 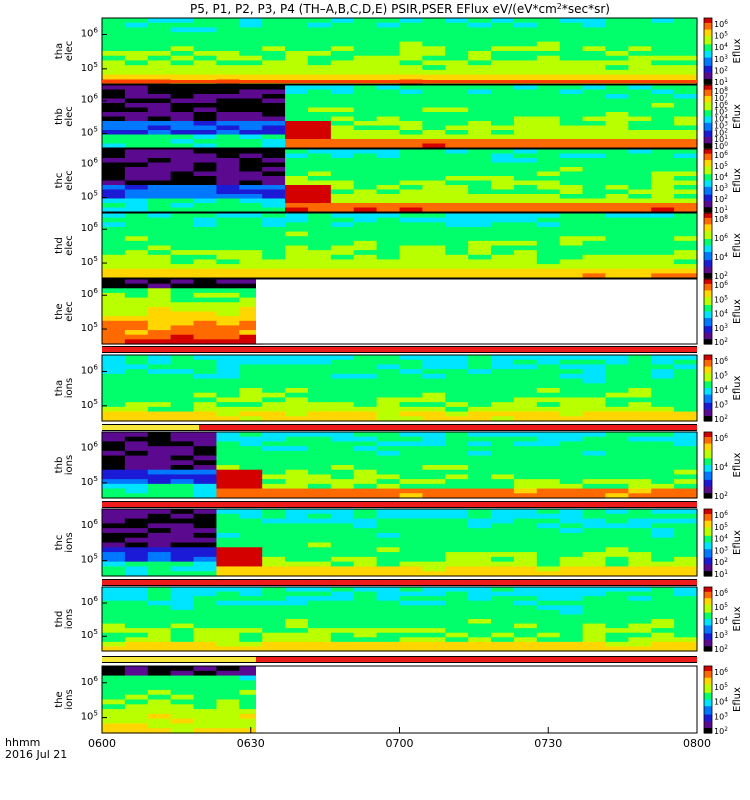 What do you see at coordinates (59, 311) in the screenshot?
I see `panel-probe-label: the` at bounding box center [59, 311].